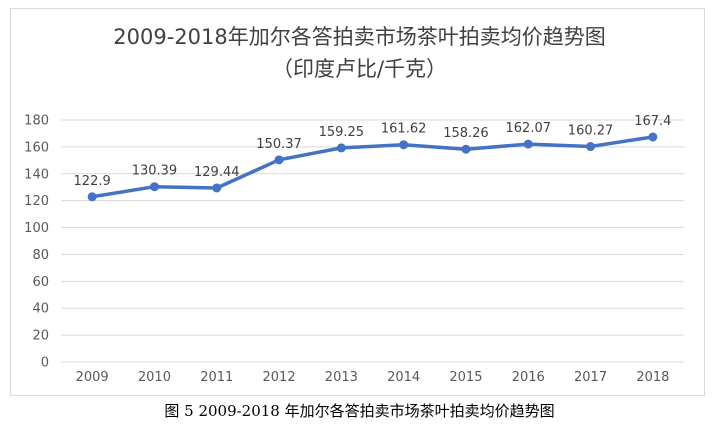 The width and height of the screenshot is (719, 437). What do you see at coordinates (359, 37) in the screenshot?
I see `chart-title: 2009-2018年加尔各答拍卖市场茶叶拍卖均价趋势图` at bounding box center [359, 37].